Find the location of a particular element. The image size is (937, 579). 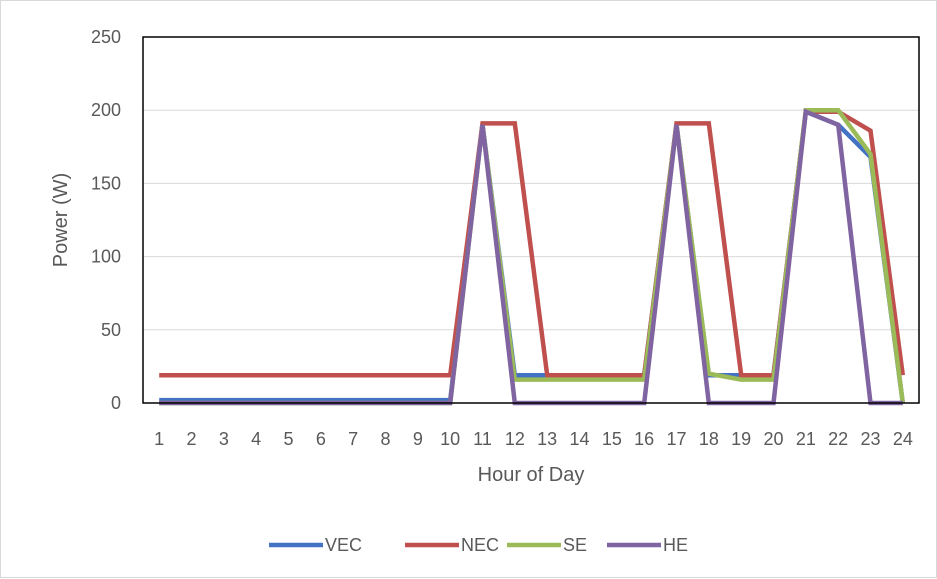

y-tick-label: 250 is located at coordinates (106, 37).